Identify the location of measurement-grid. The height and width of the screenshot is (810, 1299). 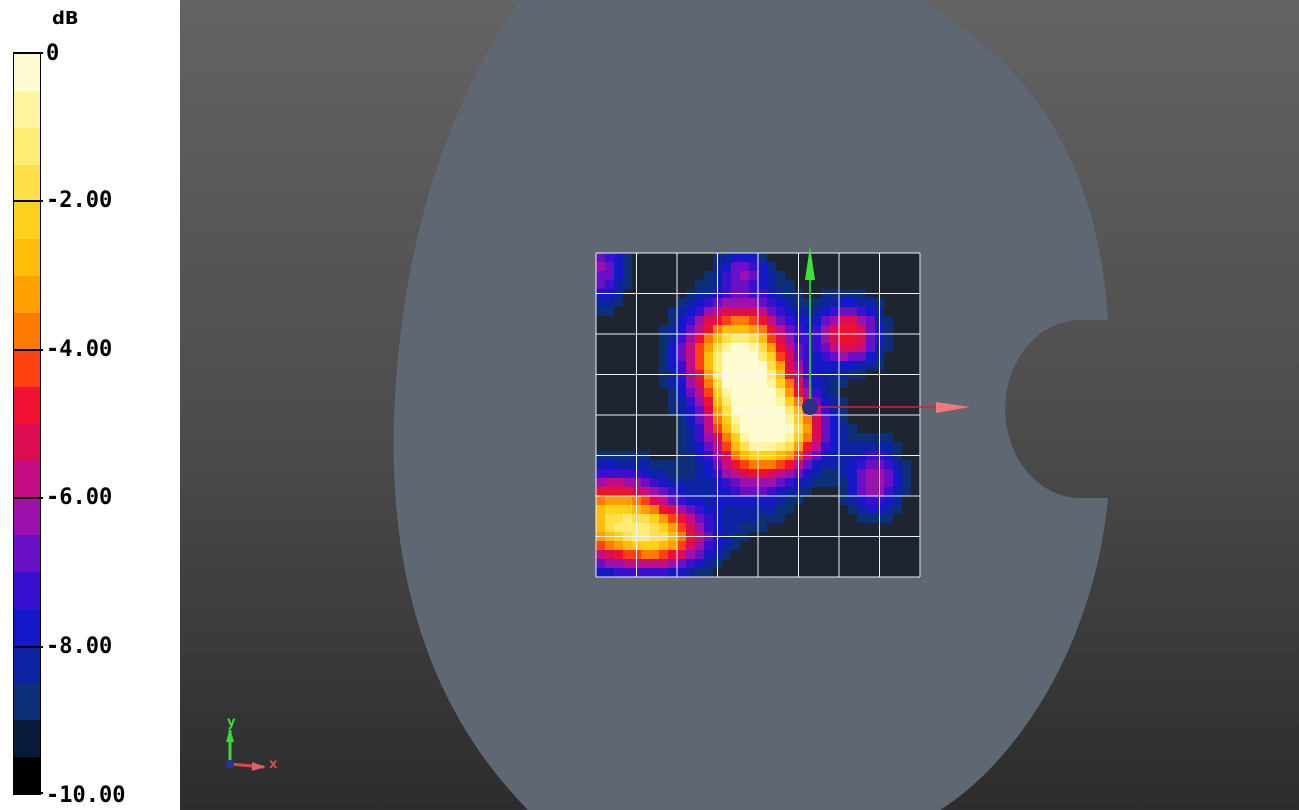
(758, 415).